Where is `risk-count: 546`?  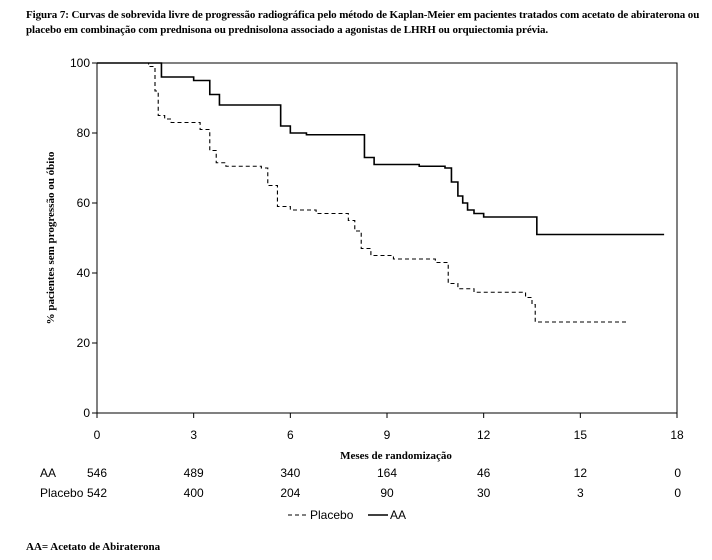 risk-count: 546 is located at coordinates (97, 473).